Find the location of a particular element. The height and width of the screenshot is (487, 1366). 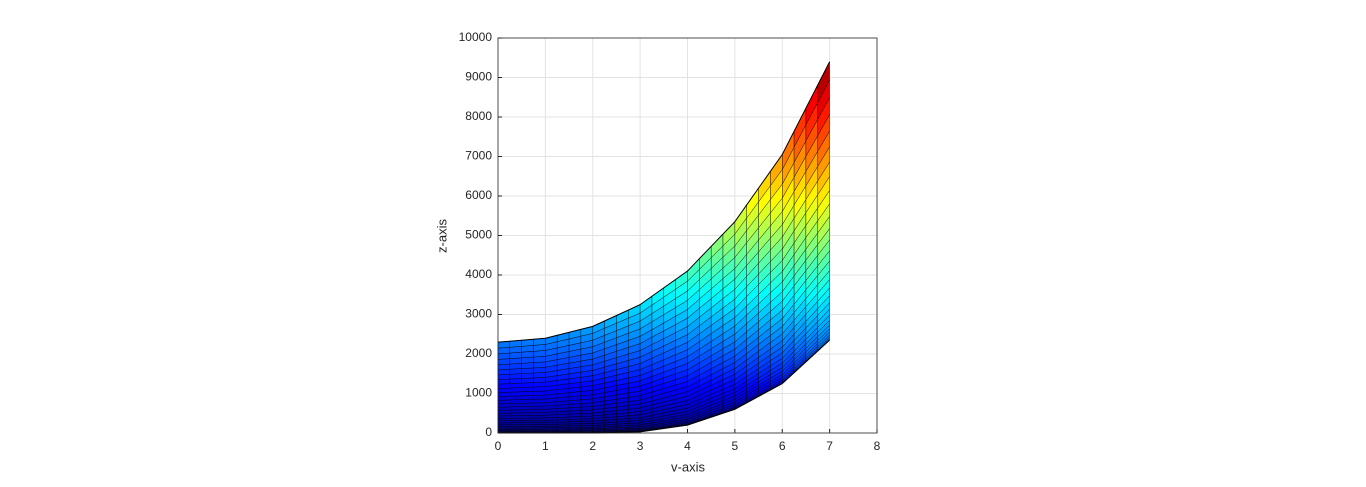

y-tick-label: 9000 is located at coordinates (478, 77).